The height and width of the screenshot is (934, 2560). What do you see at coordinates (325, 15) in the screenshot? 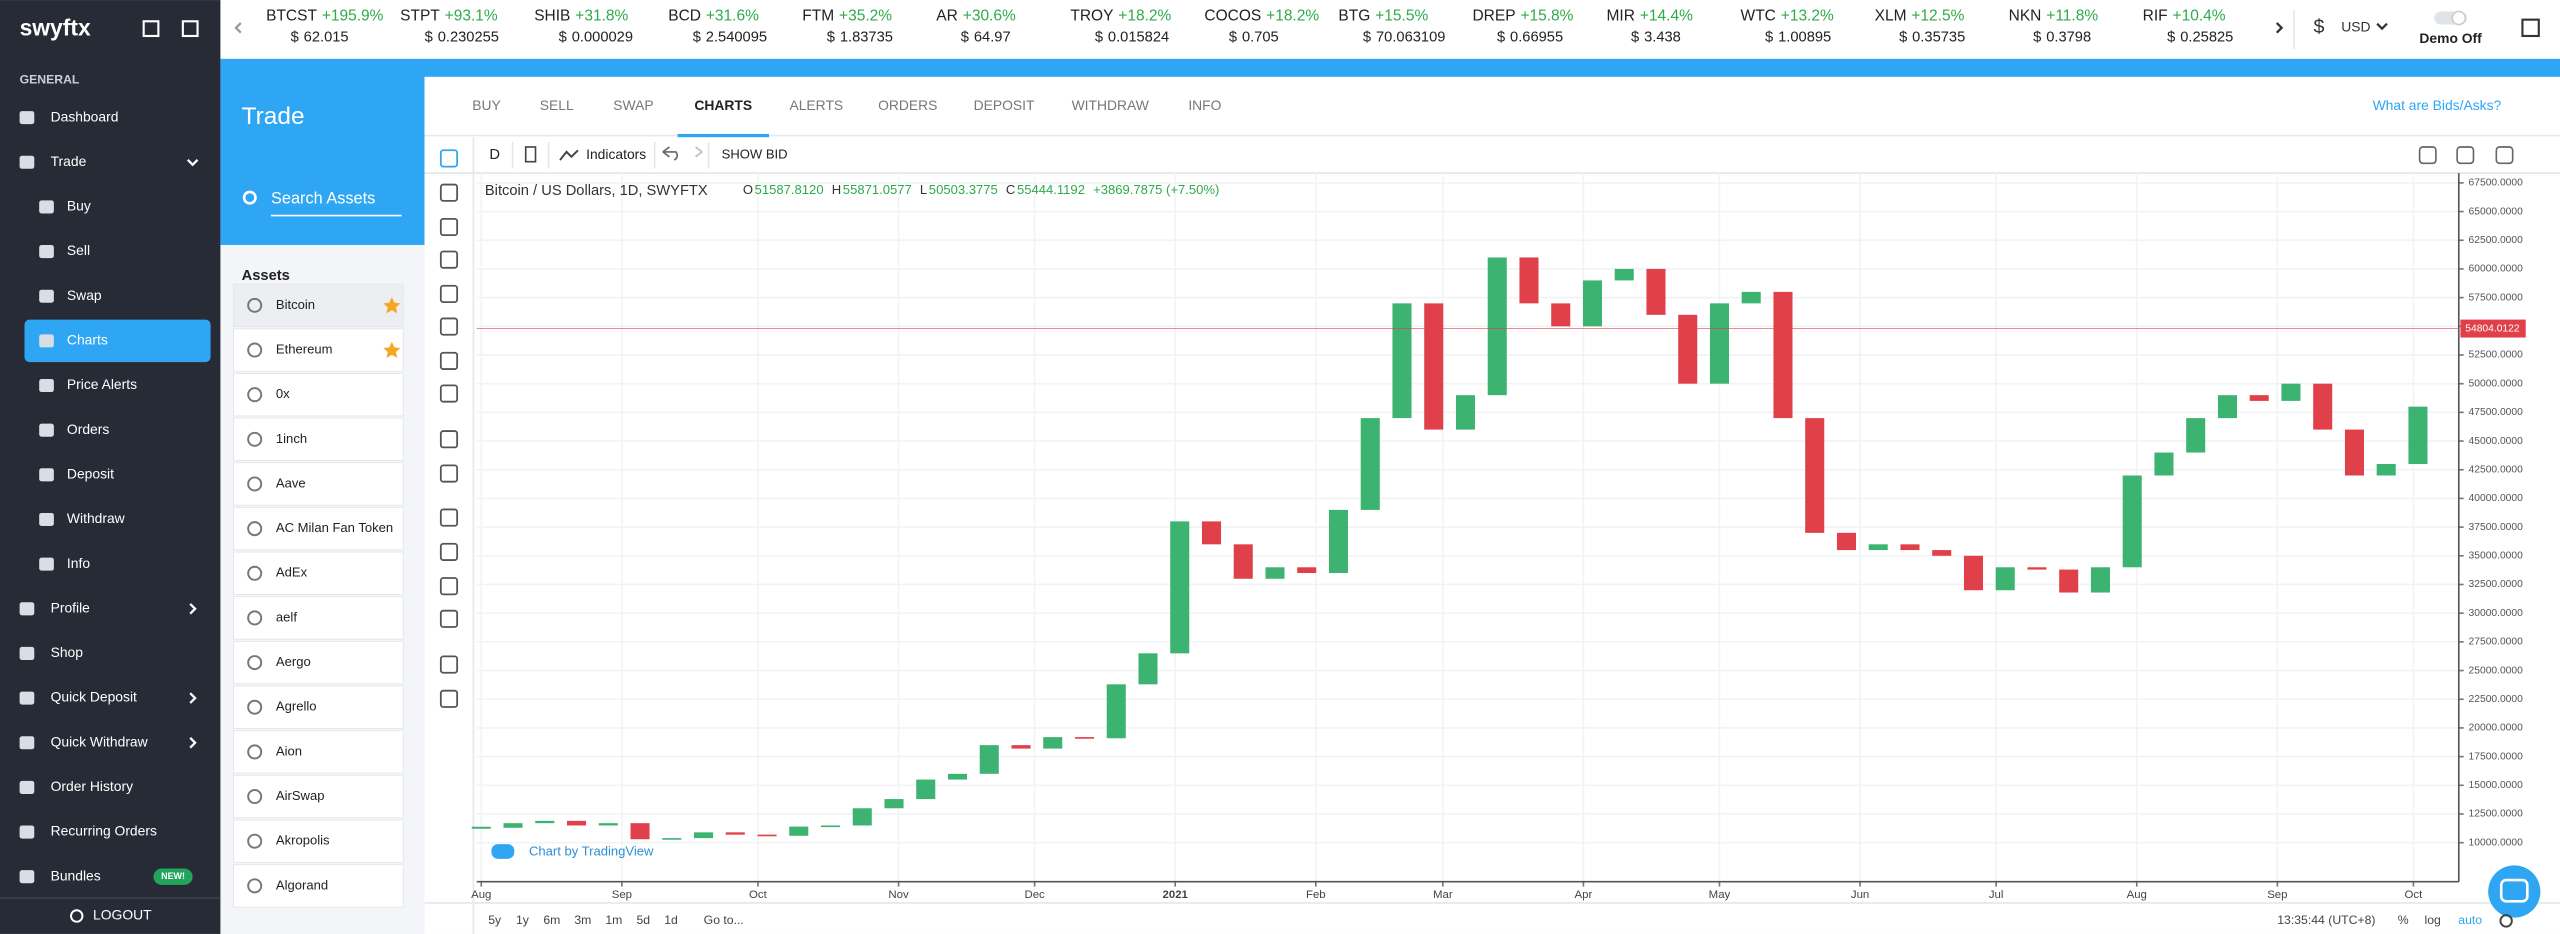
I see `ticker-item: BTCST +195.9%` at bounding box center [325, 15].